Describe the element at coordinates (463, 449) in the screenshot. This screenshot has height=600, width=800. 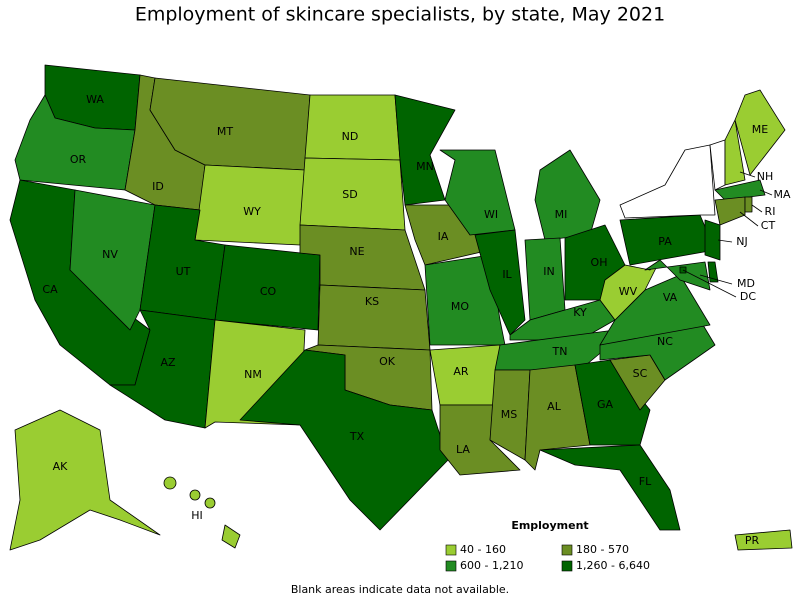
I see `state-label: LA` at that location.